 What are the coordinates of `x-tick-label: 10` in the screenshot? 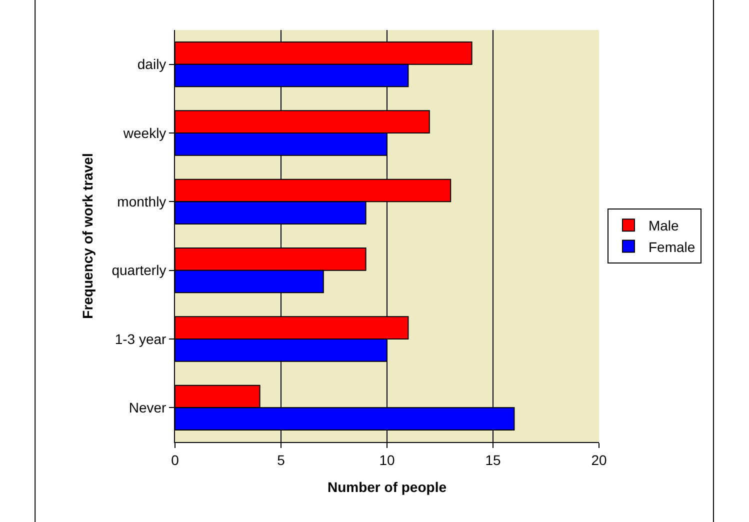 It's located at (387, 460).